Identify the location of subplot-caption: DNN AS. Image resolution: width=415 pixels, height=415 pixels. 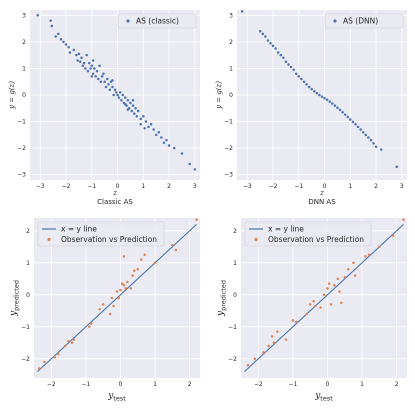
(322, 202).